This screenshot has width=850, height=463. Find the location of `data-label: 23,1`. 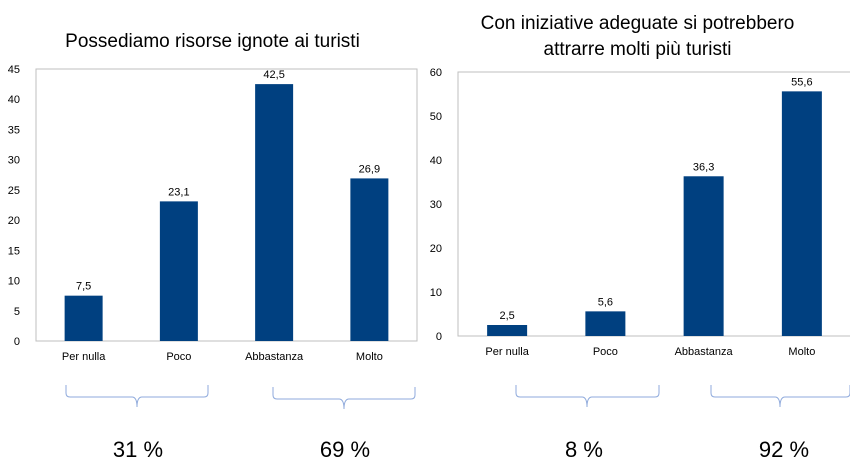

data-label: 23,1 is located at coordinates (178, 192).